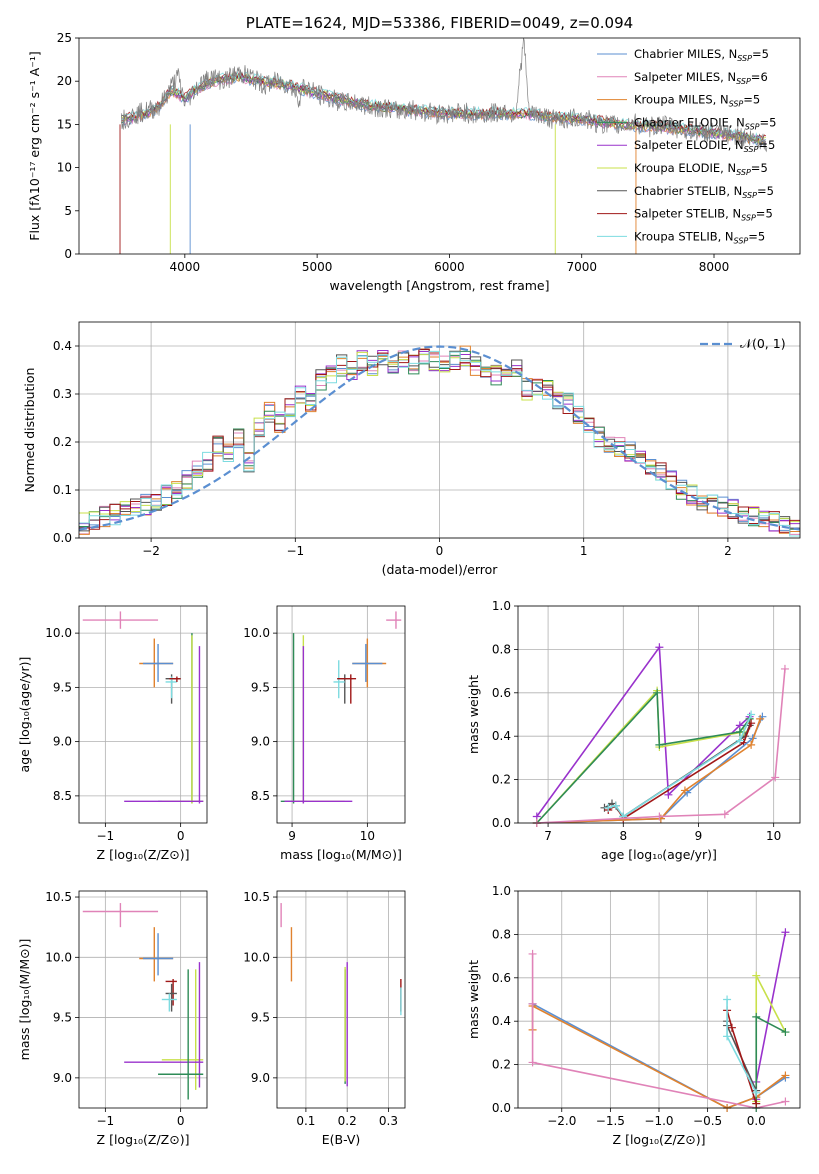 The width and height of the screenshot is (819, 1174). Describe the element at coordinates (68, 254) in the screenshot. I see `y-tick-label: 0` at that location.